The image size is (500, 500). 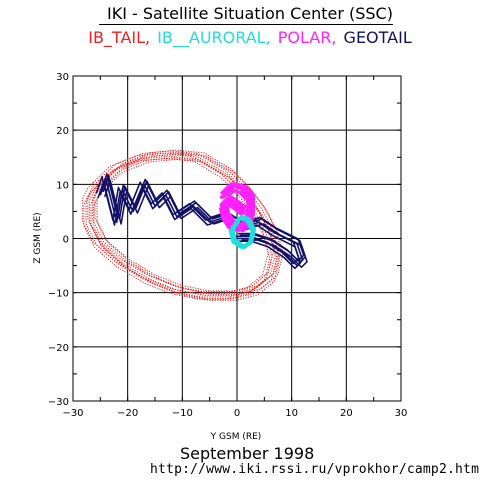 What do you see at coordinates (62, 185) in the screenshot?
I see `y-tick-label: 10` at bounding box center [62, 185].